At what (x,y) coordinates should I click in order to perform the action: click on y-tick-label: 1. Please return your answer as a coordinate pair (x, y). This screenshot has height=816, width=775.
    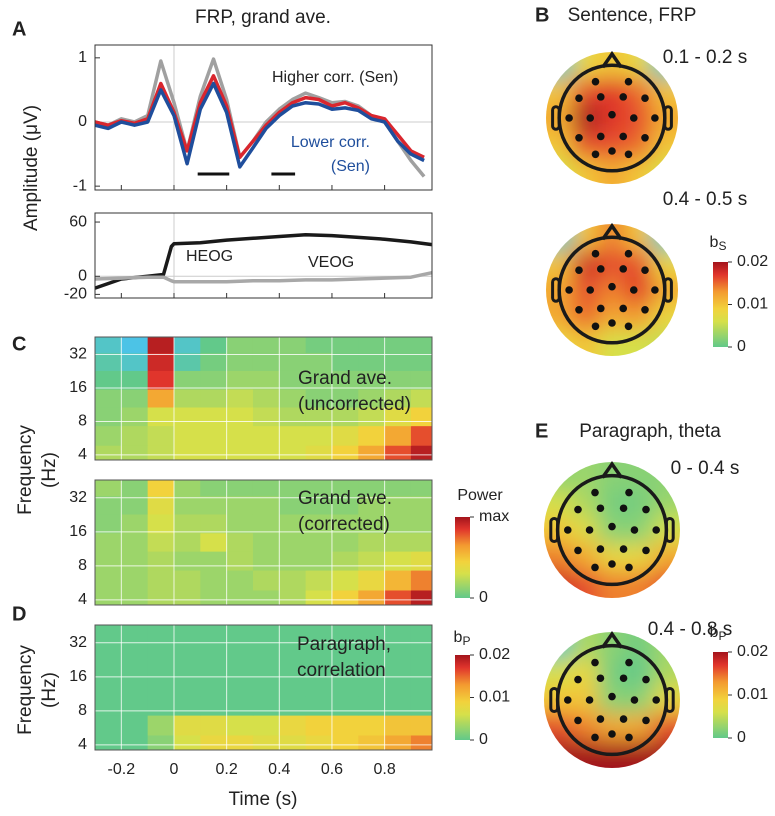
    Looking at the image, I should click on (82, 57).